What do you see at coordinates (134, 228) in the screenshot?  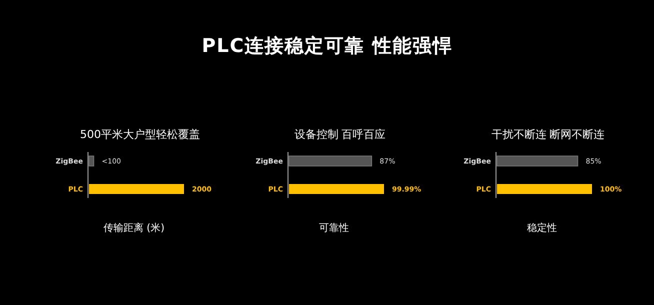 I see `x-axis-title: 传输距离 (米)` at bounding box center [134, 228].